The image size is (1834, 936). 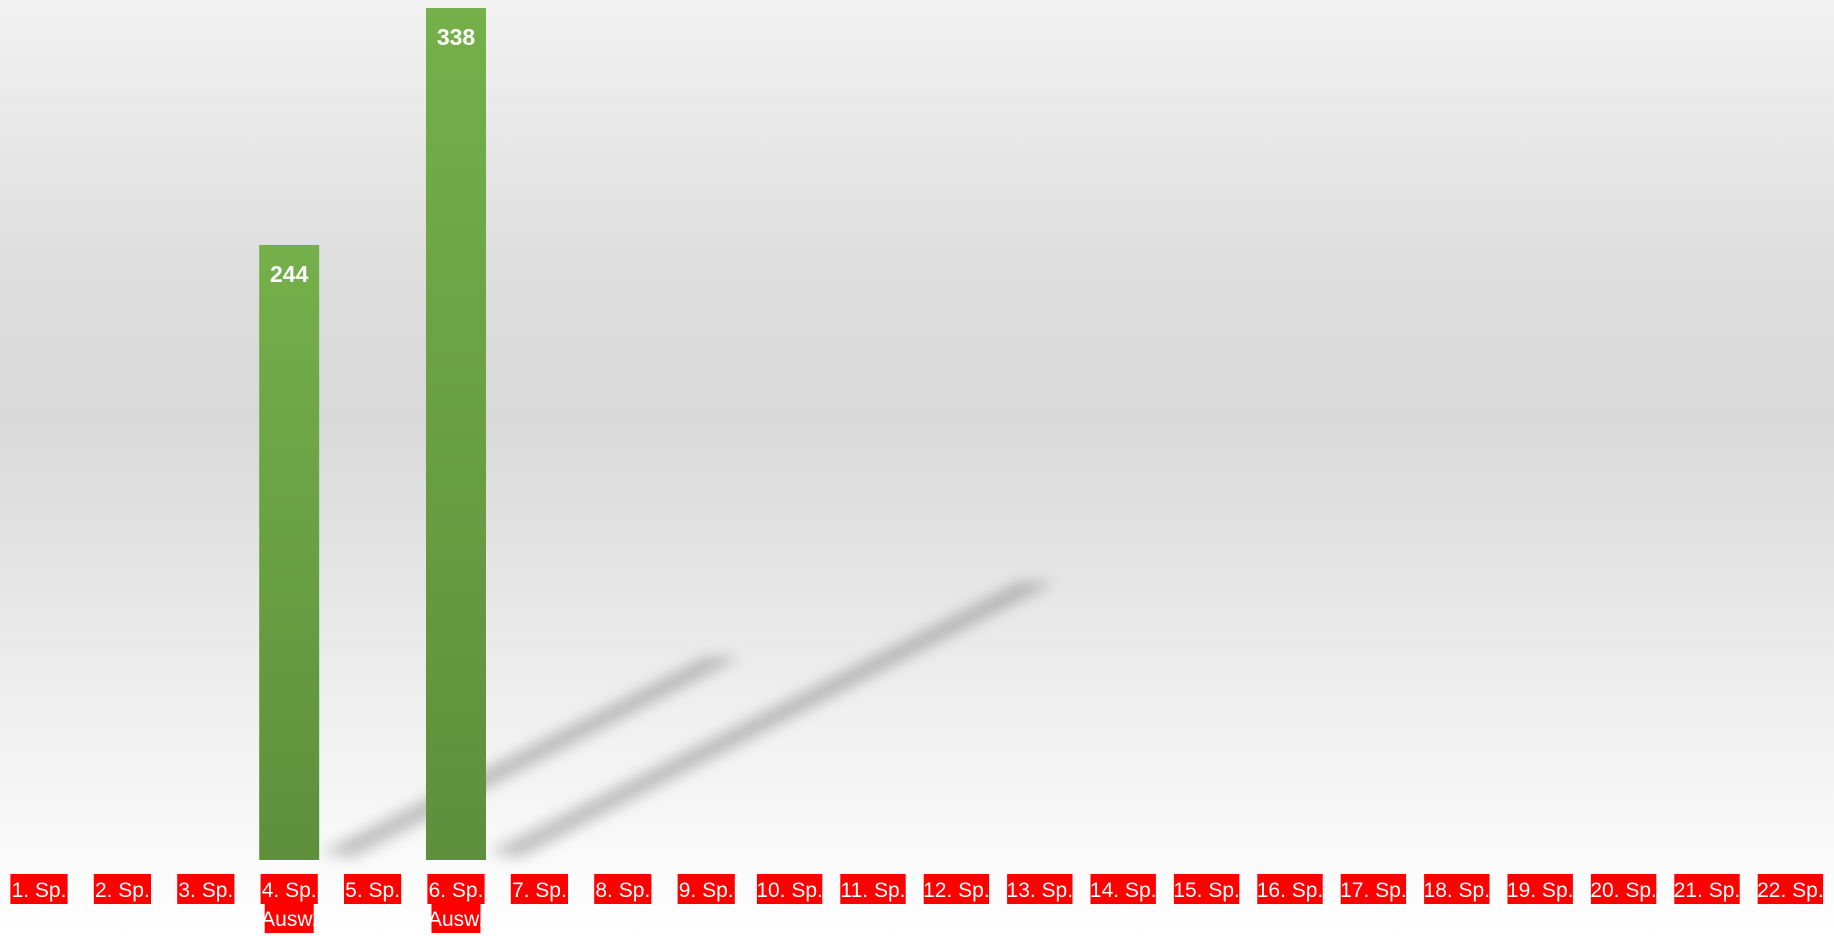 I want to click on category-label: 8. Sp., so click(x=623, y=889).